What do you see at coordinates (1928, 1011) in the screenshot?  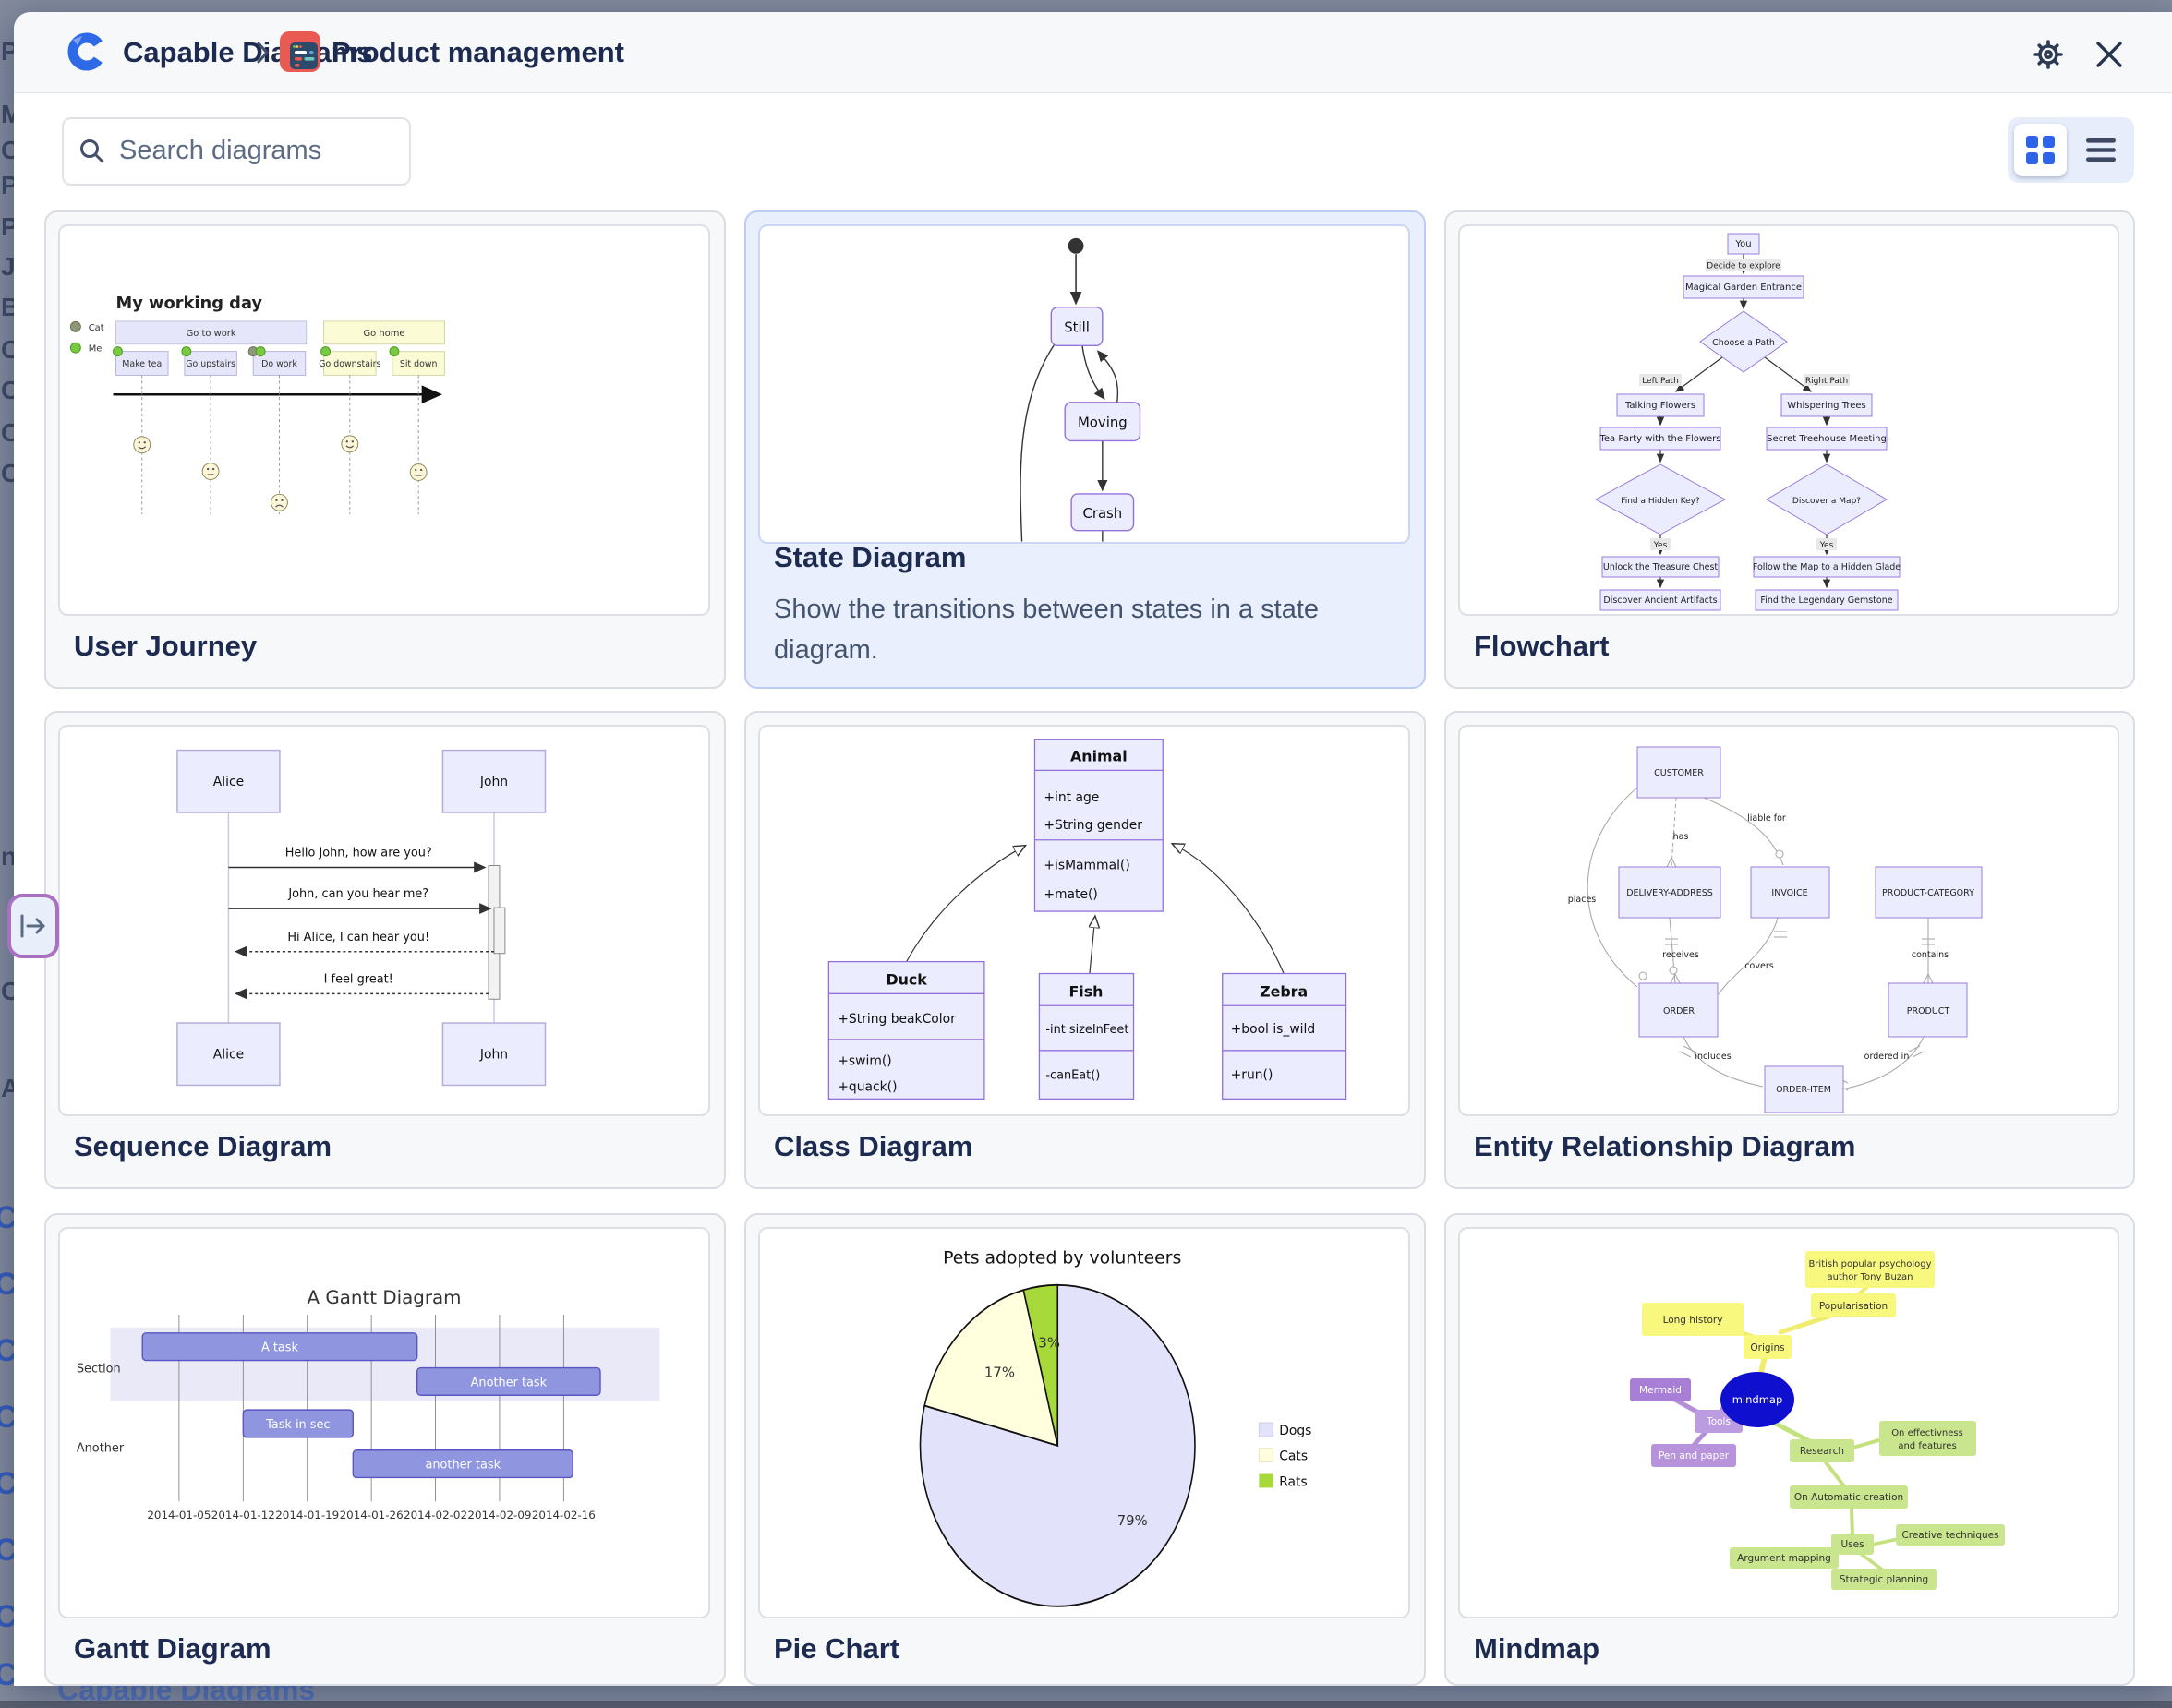 I see `svg-text: PRODUCT` at bounding box center [1928, 1011].